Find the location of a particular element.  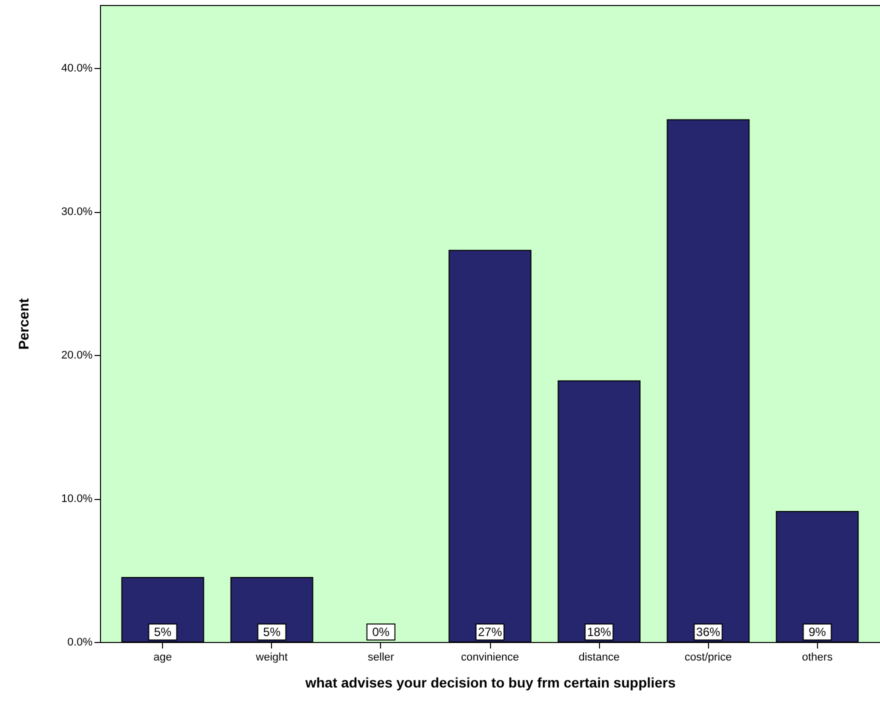

y-axis-title: Percent is located at coordinates (23, 324).